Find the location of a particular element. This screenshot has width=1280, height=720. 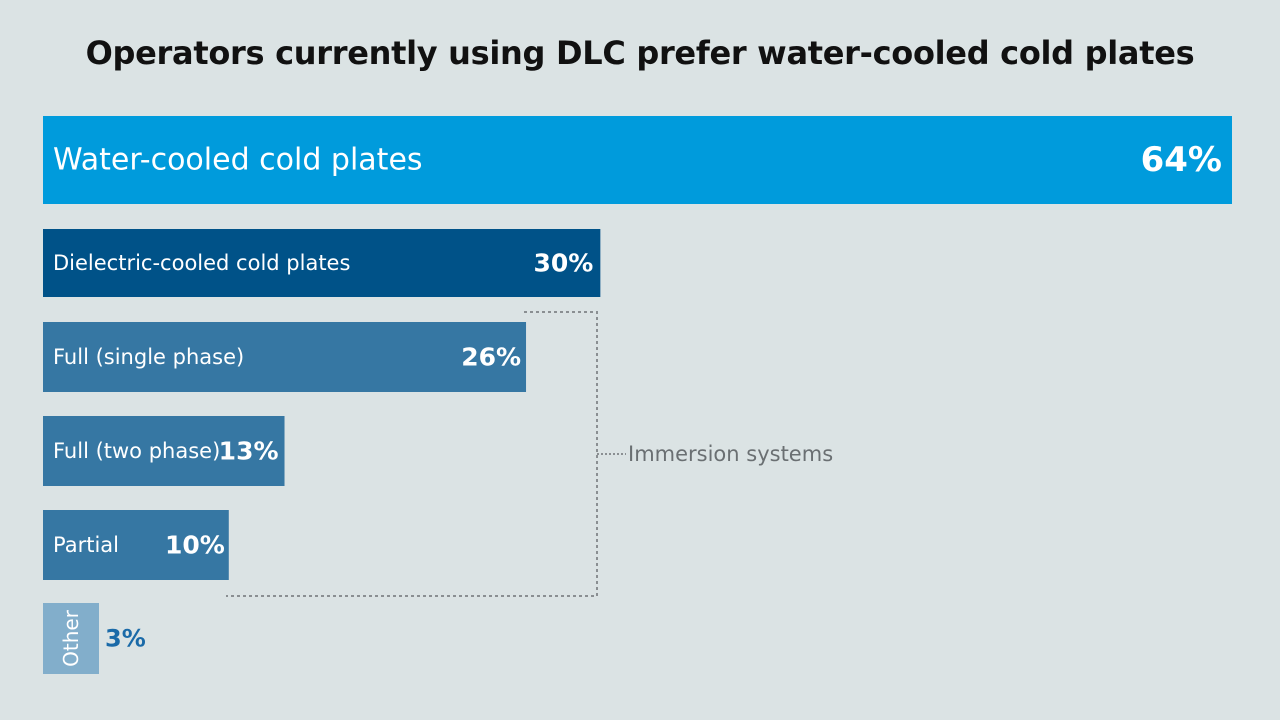

bar-value-full-two-phase: 13% is located at coordinates (249, 451).